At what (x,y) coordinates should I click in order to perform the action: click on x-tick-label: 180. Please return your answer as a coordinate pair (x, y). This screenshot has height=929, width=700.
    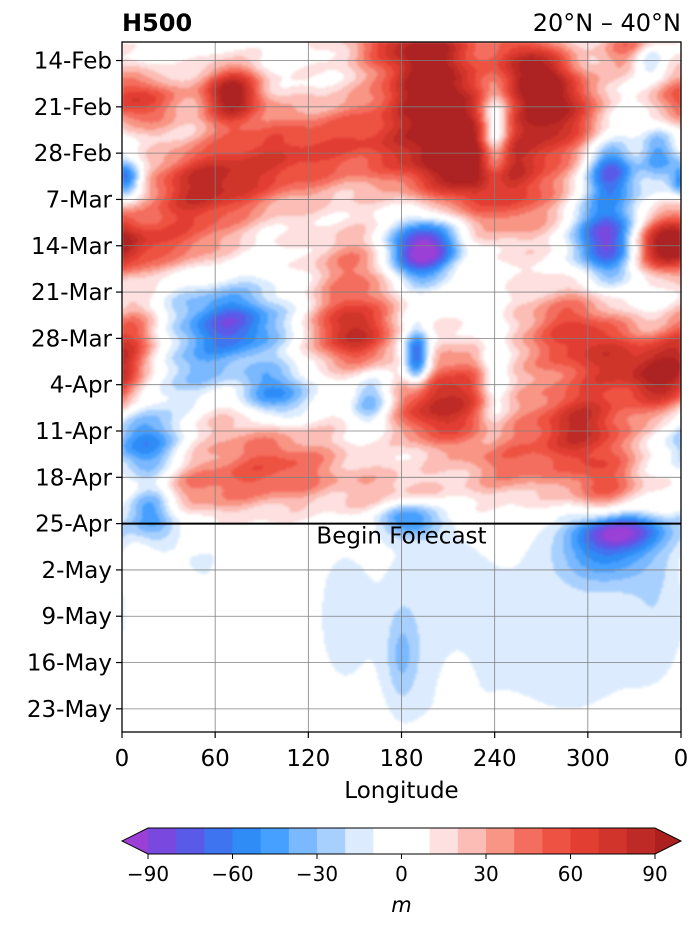
    Looking at the image, I should click on (402, 759).